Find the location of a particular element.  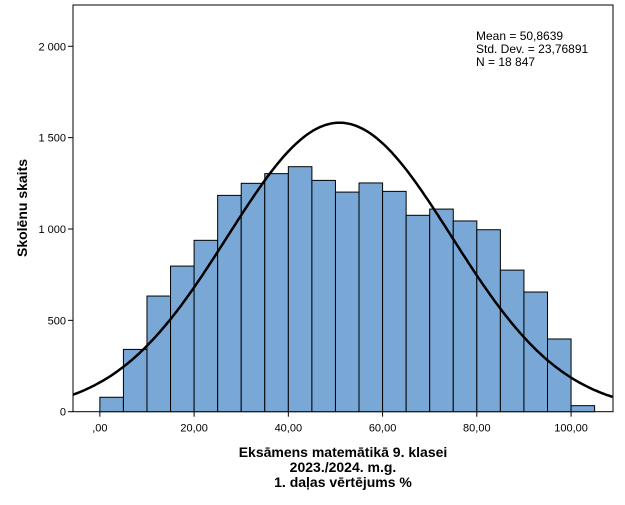

stat-std-dev: Std. Dev. = 23,76891 is located at coordinates (532, 49).